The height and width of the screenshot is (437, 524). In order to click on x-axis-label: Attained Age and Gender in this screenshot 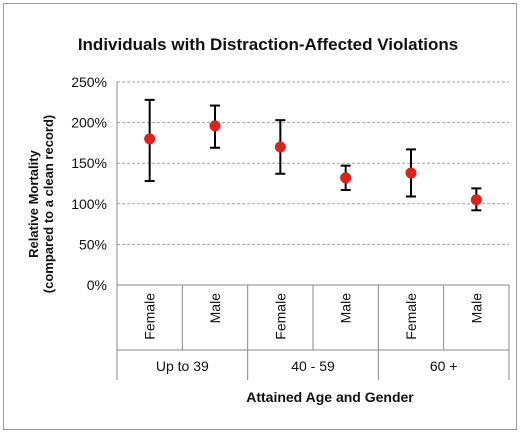, I will do `click(330, 397)`.